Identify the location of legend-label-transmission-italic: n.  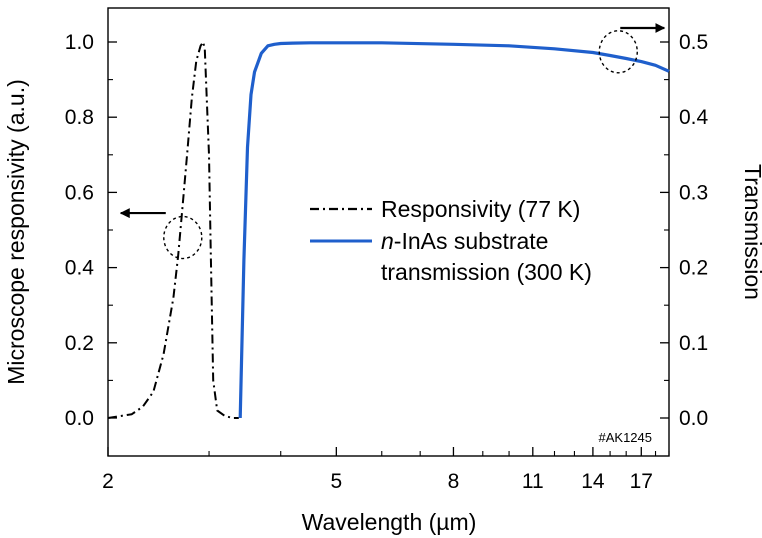
(387, 241).